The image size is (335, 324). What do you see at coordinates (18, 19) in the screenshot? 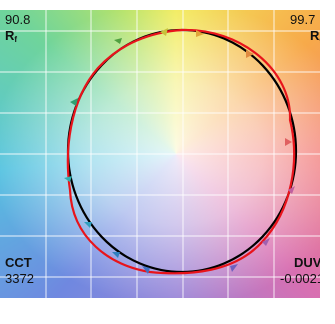
I see `rf-value: 90.8` at bounding box center [18, 19].